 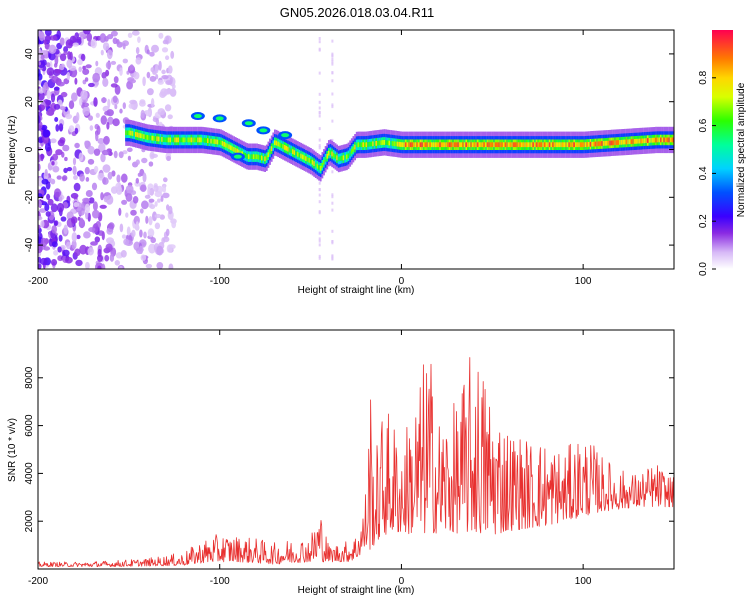 I want to click on colorbar-ticks: 0.0 0.2 0.4 0.6 0.8, so click(x=707, y=173).